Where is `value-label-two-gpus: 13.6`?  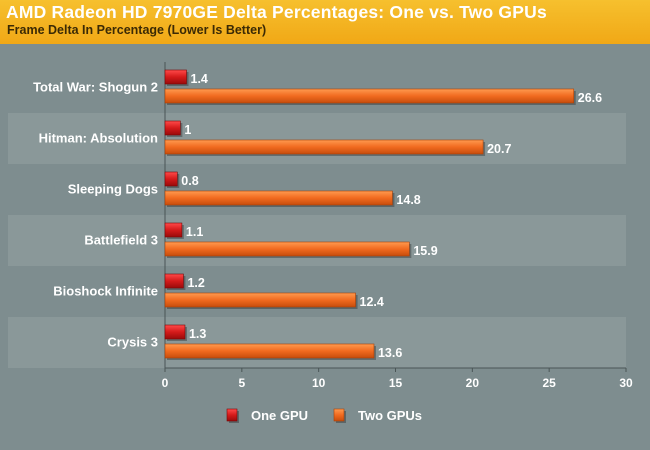
value-label-two-gpus: 13.6 is located at coordinates (390, 353).